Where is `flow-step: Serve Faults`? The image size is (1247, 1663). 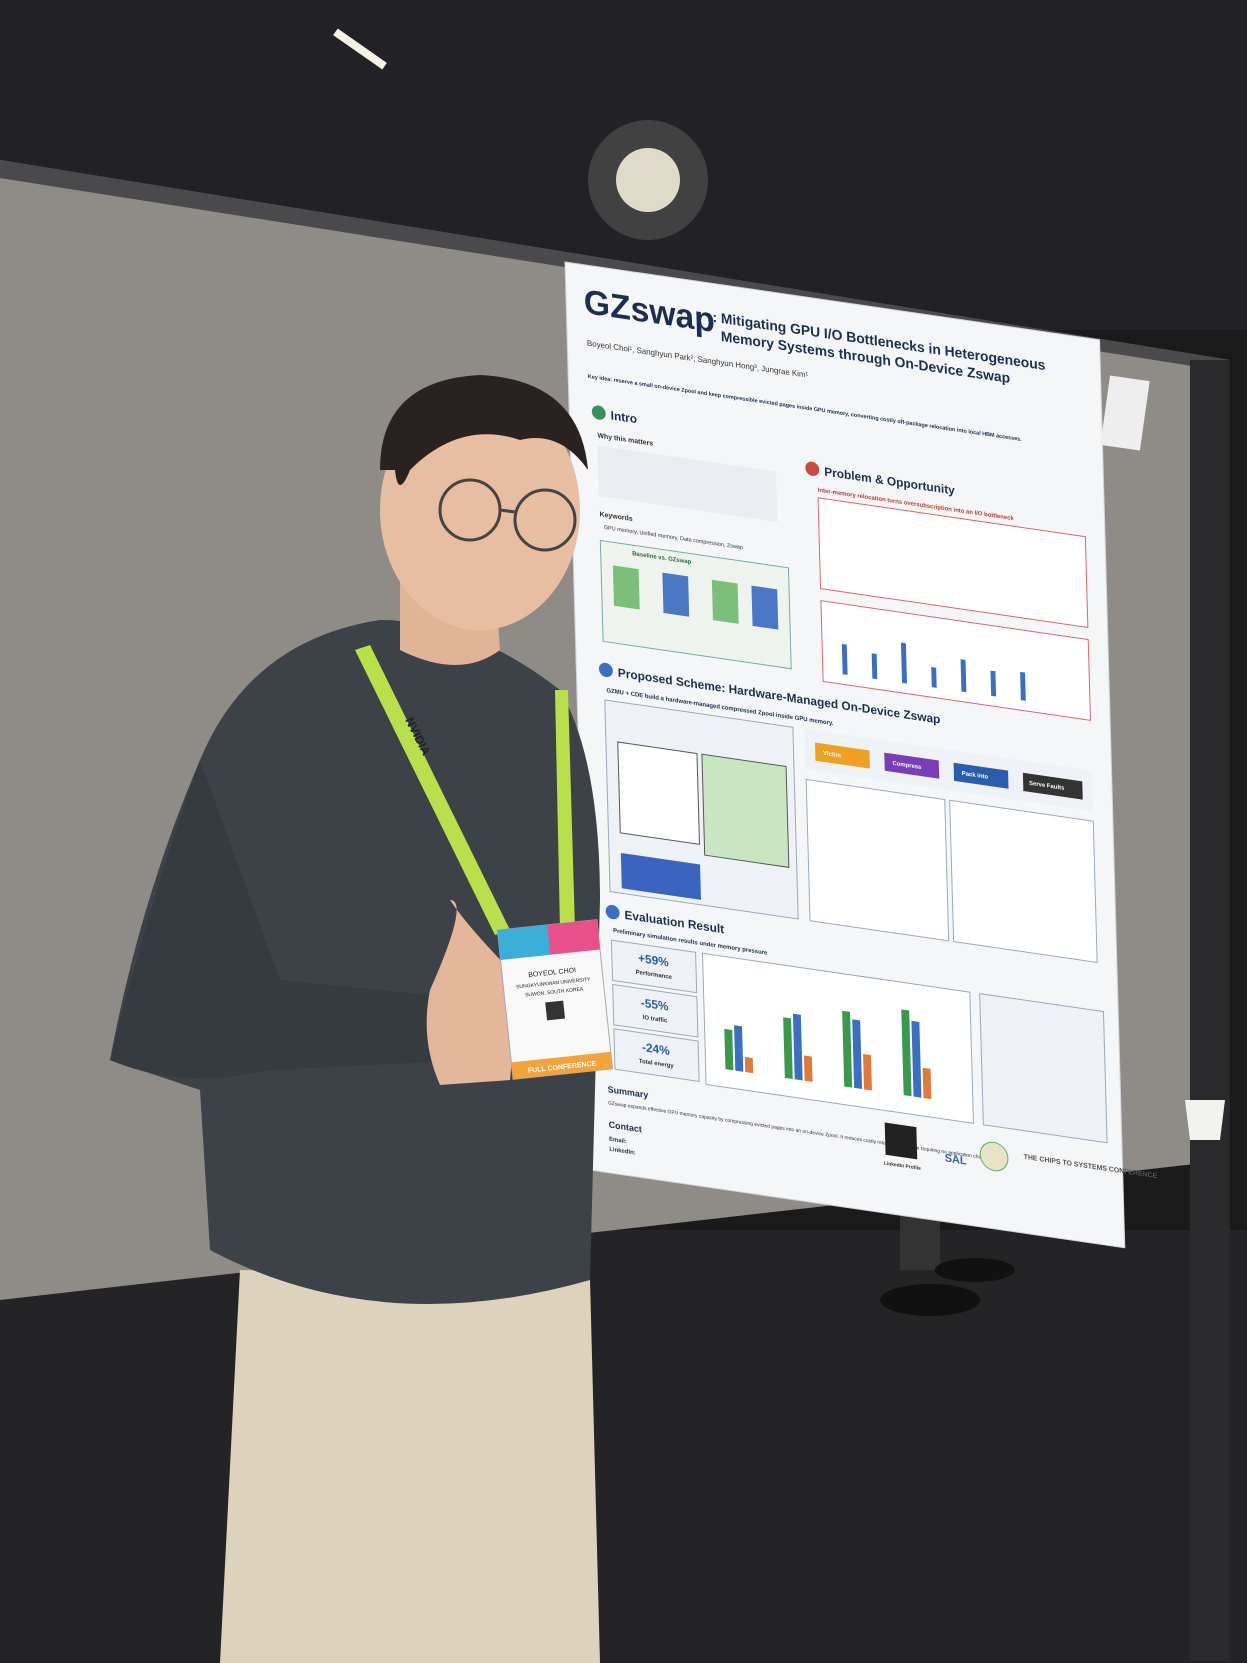
flow-step: Serve Faults is located at coordinates (1047, 786).